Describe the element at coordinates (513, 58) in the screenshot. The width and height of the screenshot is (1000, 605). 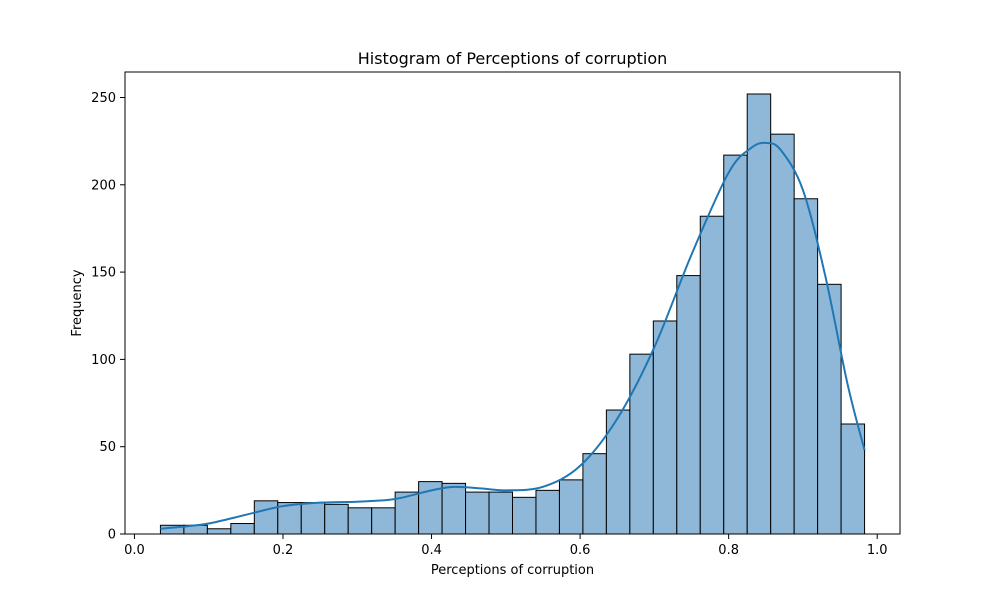
I see `chart-title: Histogram of Perceptions of corruption` at that location.